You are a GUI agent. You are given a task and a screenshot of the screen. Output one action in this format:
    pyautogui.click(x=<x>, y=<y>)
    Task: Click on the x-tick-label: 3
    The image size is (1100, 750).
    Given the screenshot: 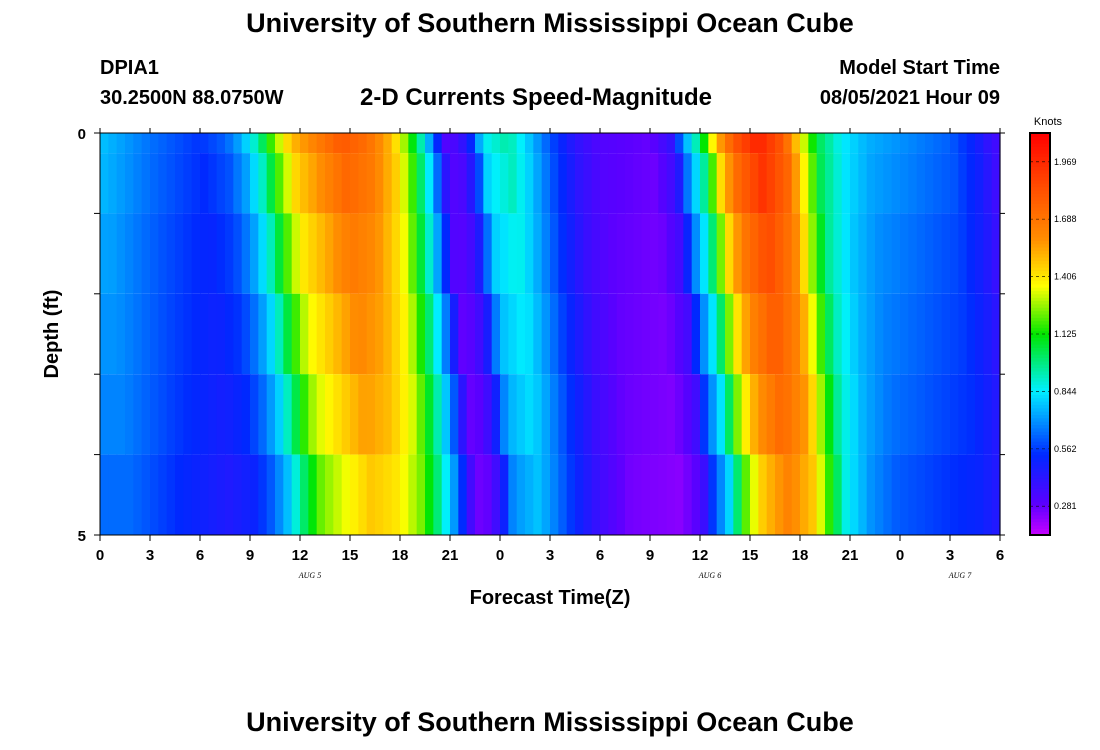 What is the action you would take?
    pyautogui.click(x=950, y=555)
    